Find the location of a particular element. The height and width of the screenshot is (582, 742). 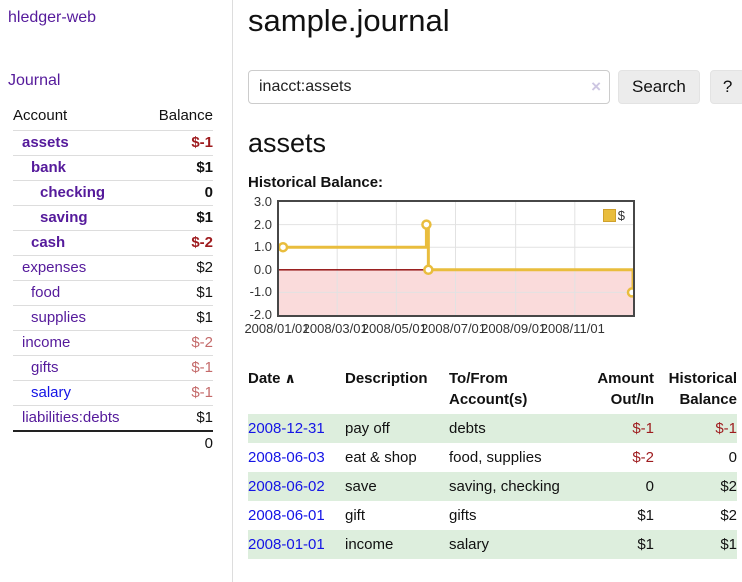

account-link-bank: bank is located at coordinates (49, 167).